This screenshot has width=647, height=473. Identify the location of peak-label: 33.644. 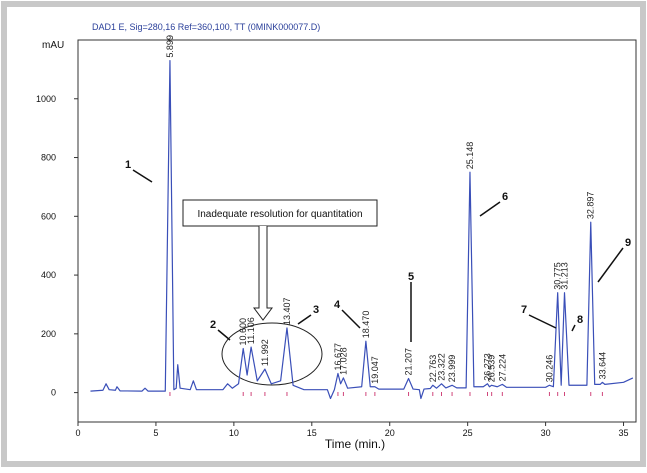
(602, 366).